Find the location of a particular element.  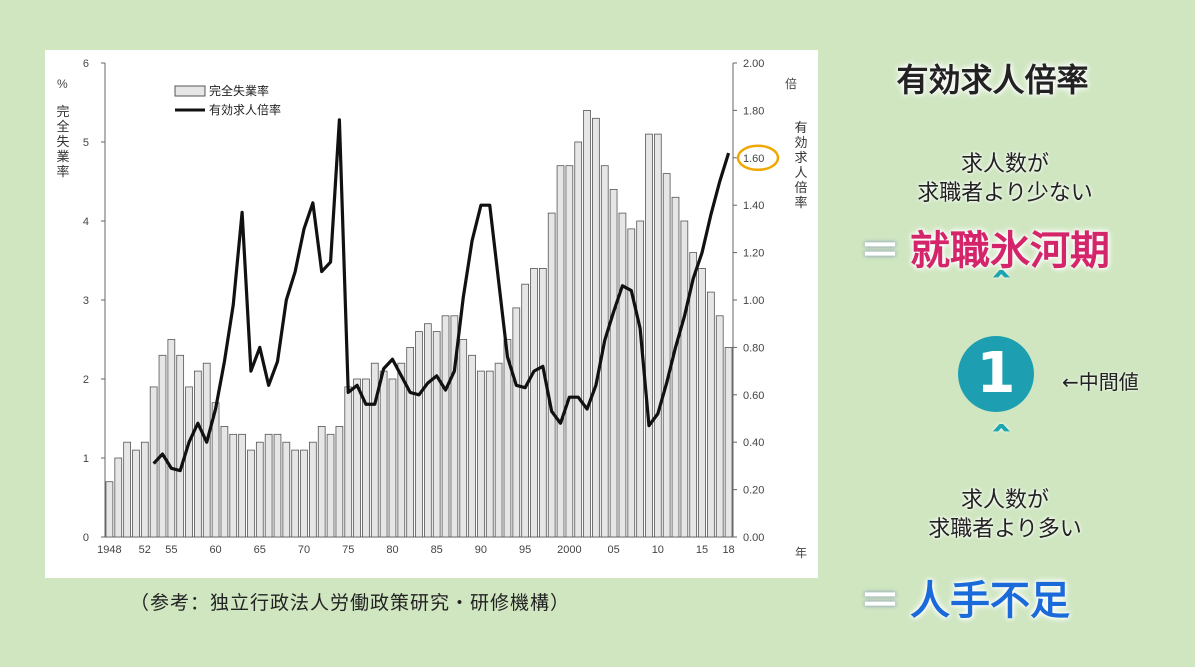

x-tick-label: 05 is located at coordinates (613, 550).